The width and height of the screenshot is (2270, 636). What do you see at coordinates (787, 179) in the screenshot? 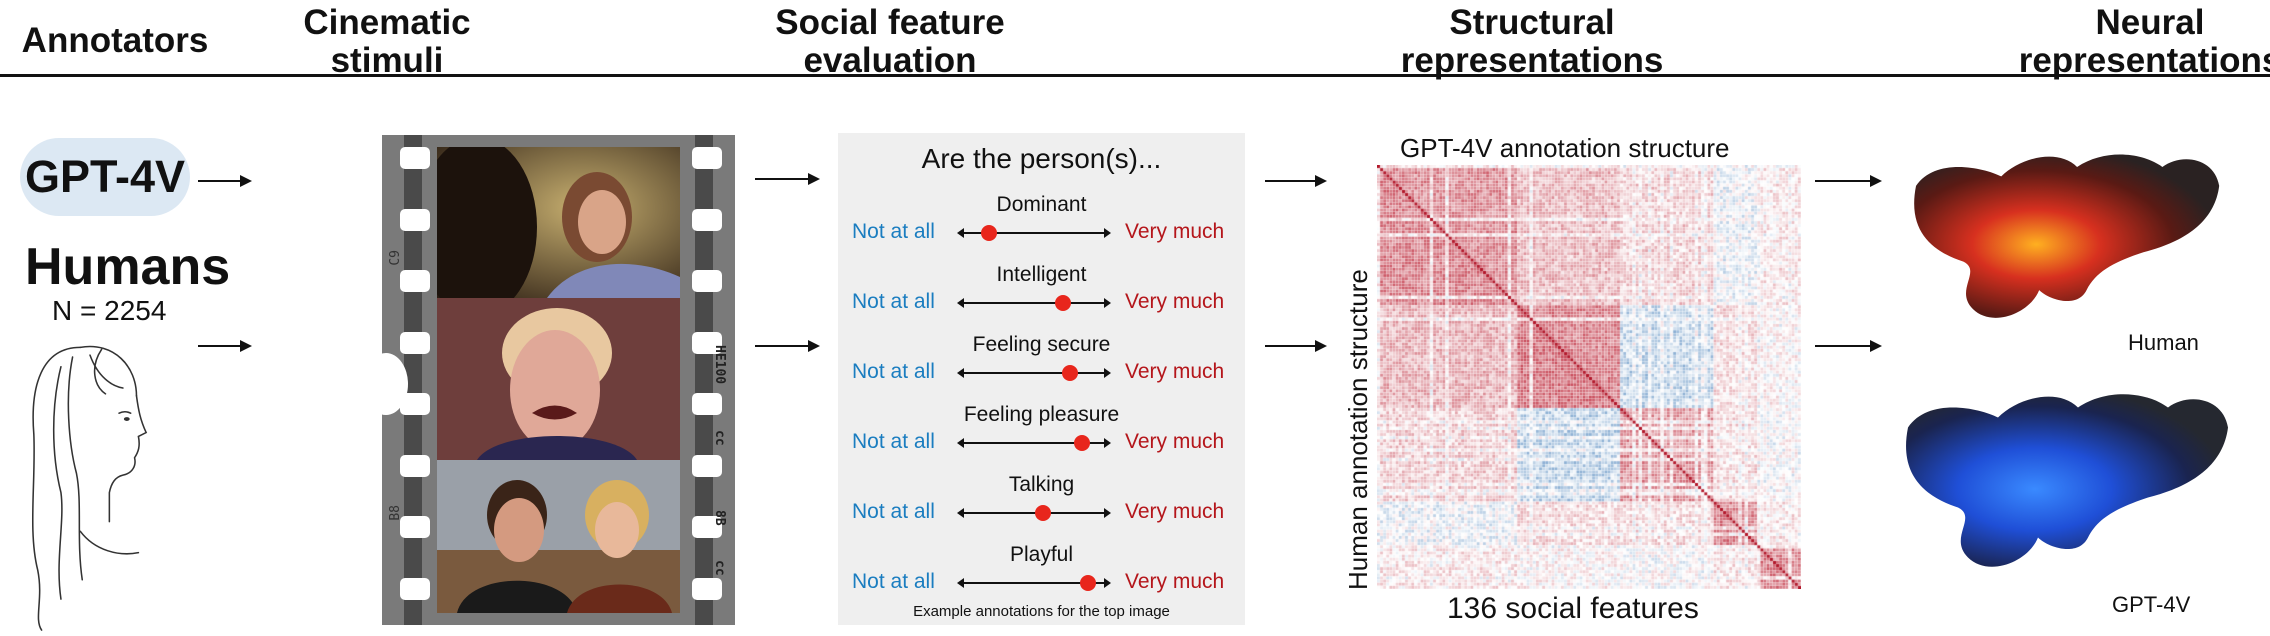
I see `arrow-stimuli-to-eval-top` at bounding box center [787, 179].